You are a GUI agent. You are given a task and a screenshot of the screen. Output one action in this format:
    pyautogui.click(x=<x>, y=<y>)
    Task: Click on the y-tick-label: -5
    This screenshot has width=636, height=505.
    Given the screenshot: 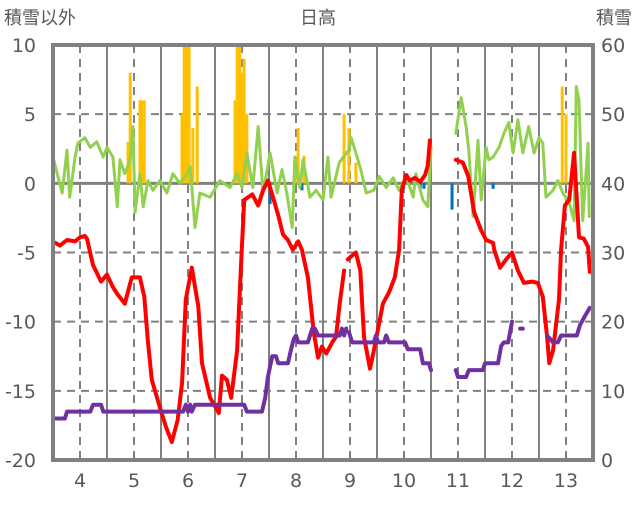 What is the action you would take?
    pyautogui.click(x=26, y=254)
    